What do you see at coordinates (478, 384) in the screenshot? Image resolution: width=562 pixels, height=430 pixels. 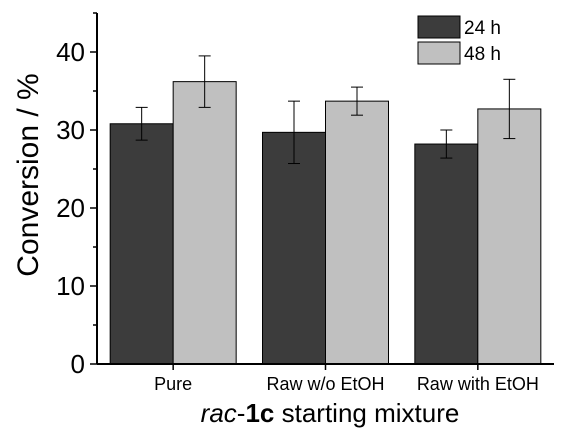 I see `x-tick-label-2: Raw with EtOH` at bounding box center [478, 384].